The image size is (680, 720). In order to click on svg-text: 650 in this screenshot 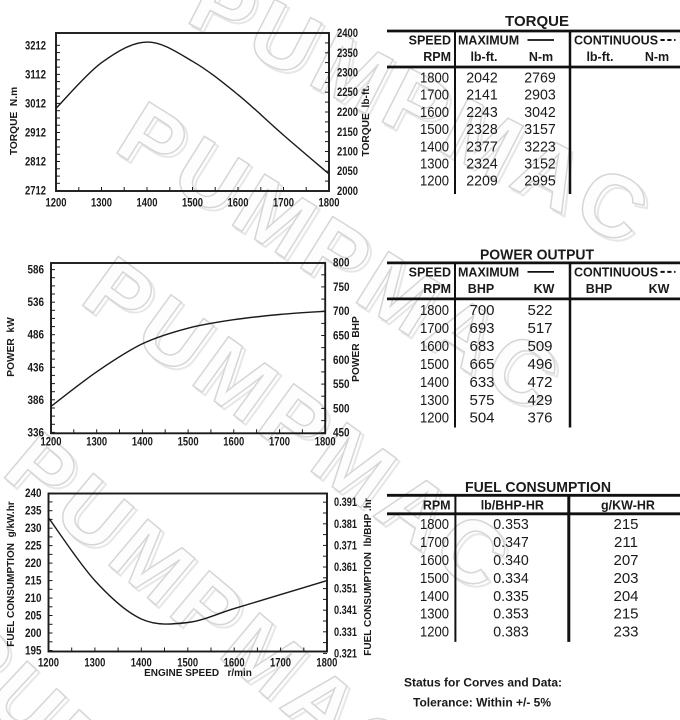, I will do `click(341, 337)`.